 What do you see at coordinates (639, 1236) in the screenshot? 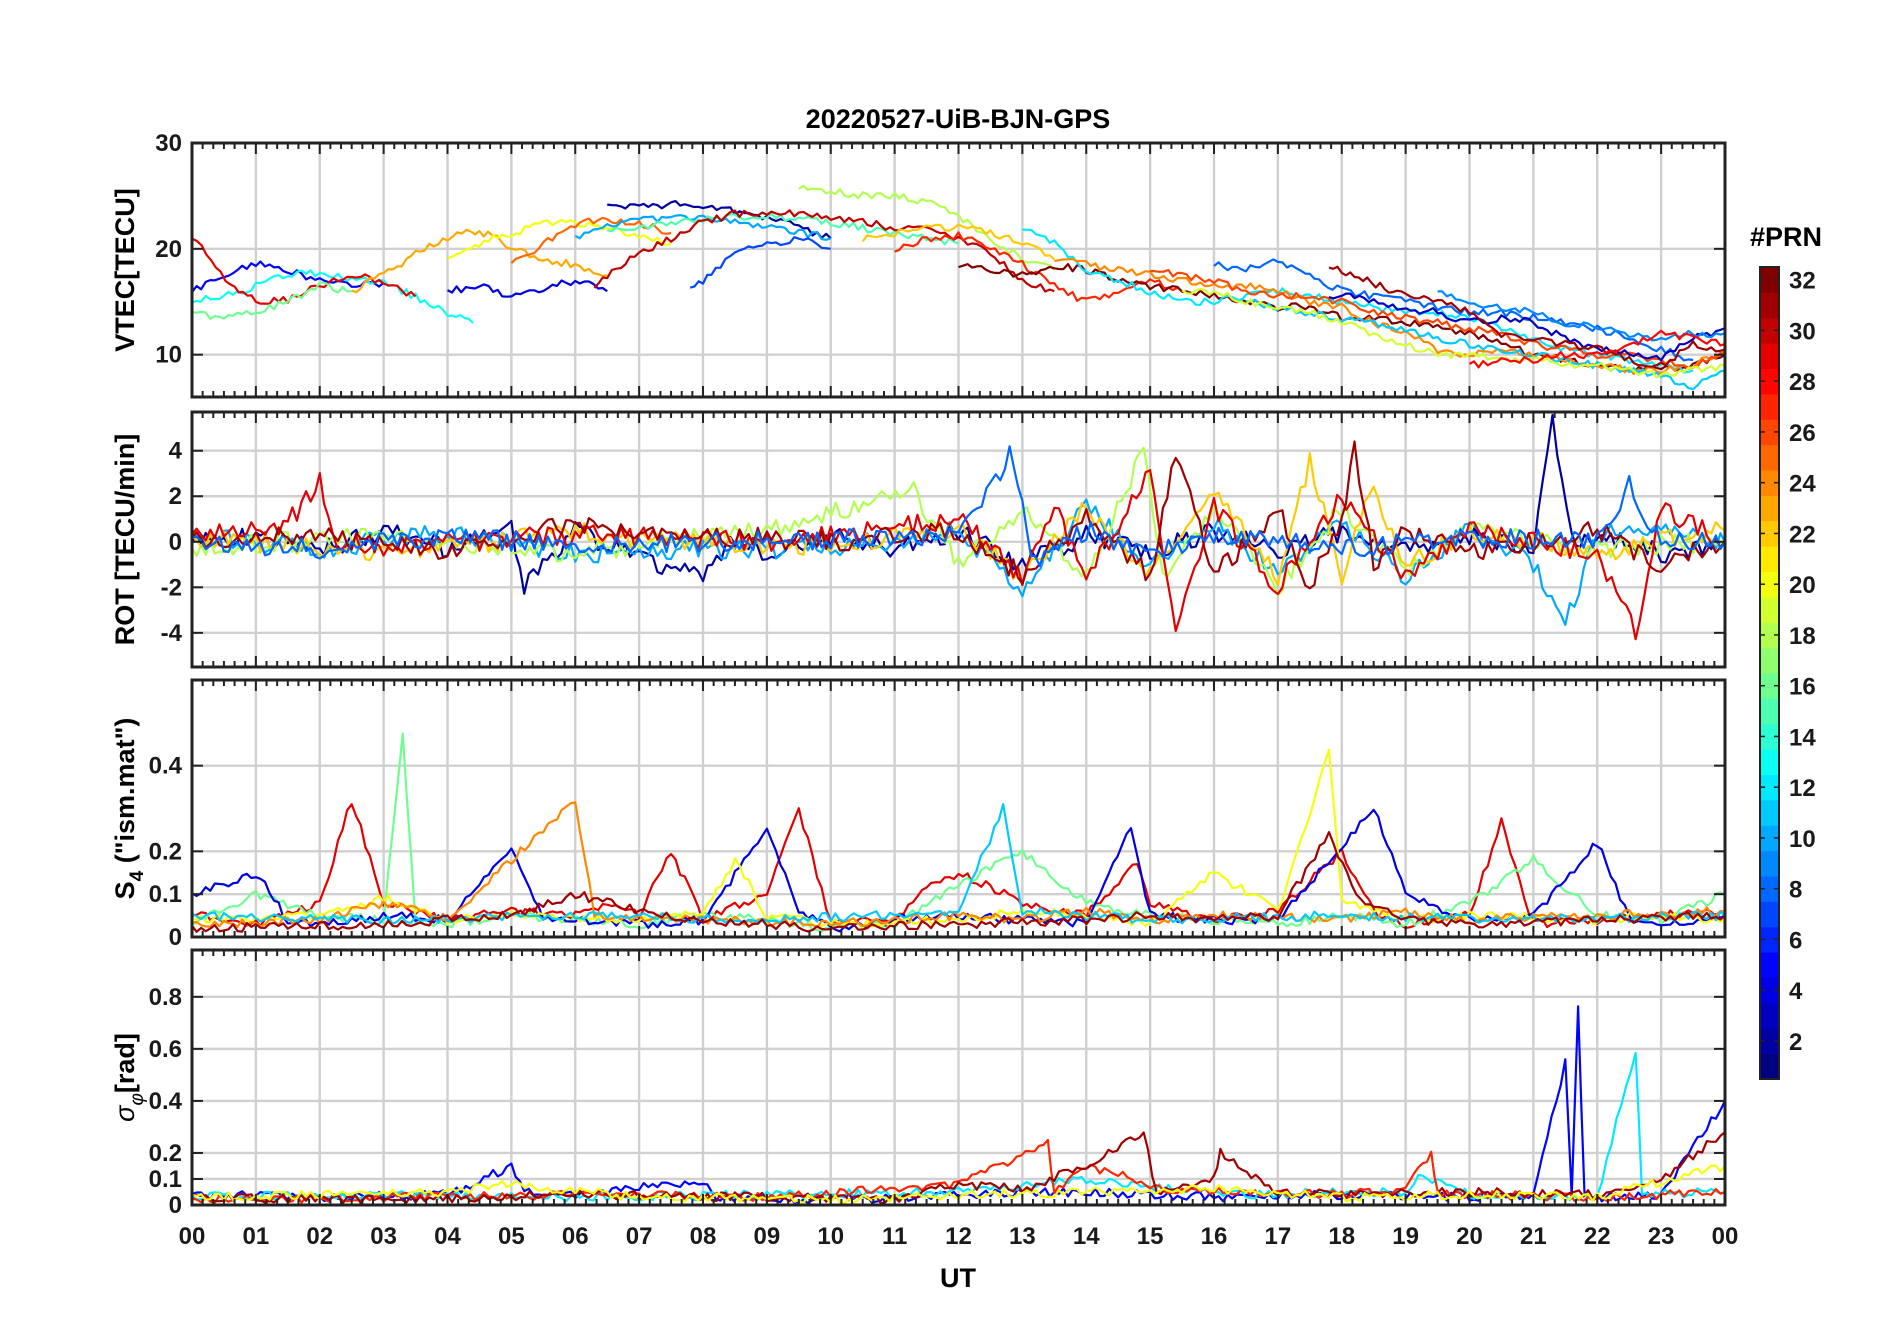
I see `x-tick-label: 07` at bounding box center [639, 1236].